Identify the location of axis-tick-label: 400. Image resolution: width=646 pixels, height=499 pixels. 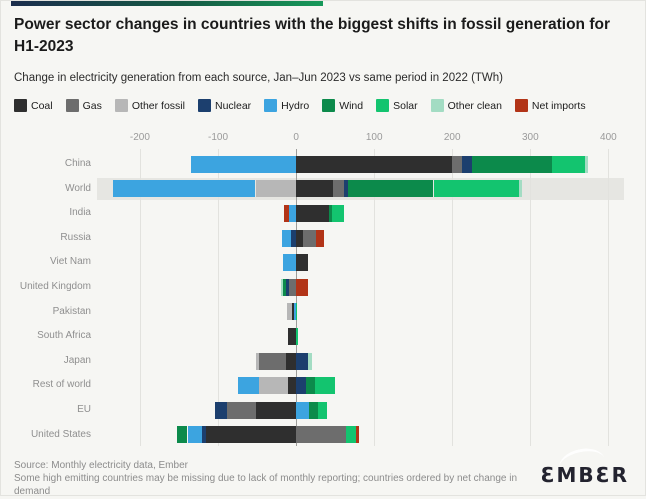
(608, 137).